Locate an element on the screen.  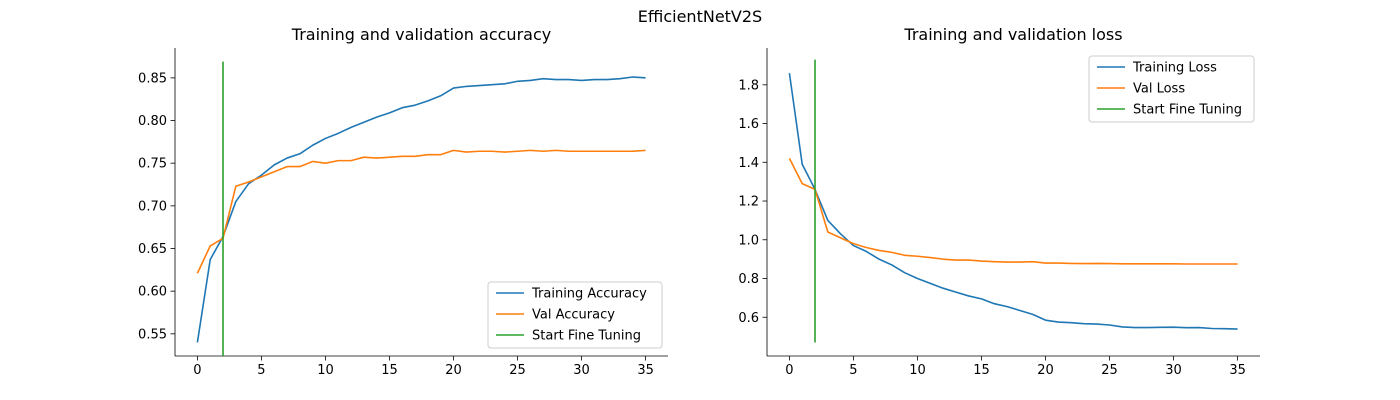
accuracy-x-tick-label: 25 is located at coordinates (517, 370).